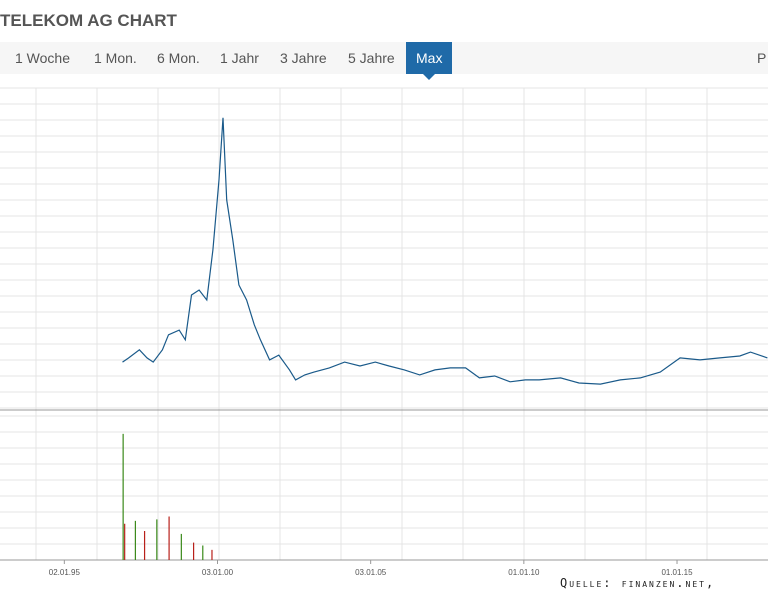 The height and width of the screenshot is (594, 768). Describe the element at coordinates (429, 61) in the screenshot. I see `tab: Max` at that location.